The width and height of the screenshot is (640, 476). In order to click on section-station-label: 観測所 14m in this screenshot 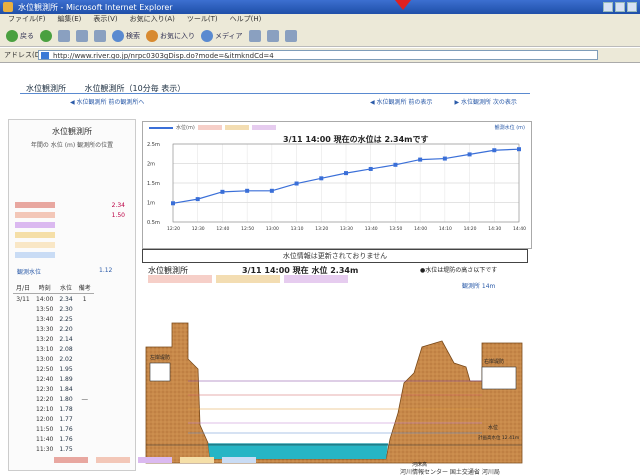, I will do `click(479, 286)`.